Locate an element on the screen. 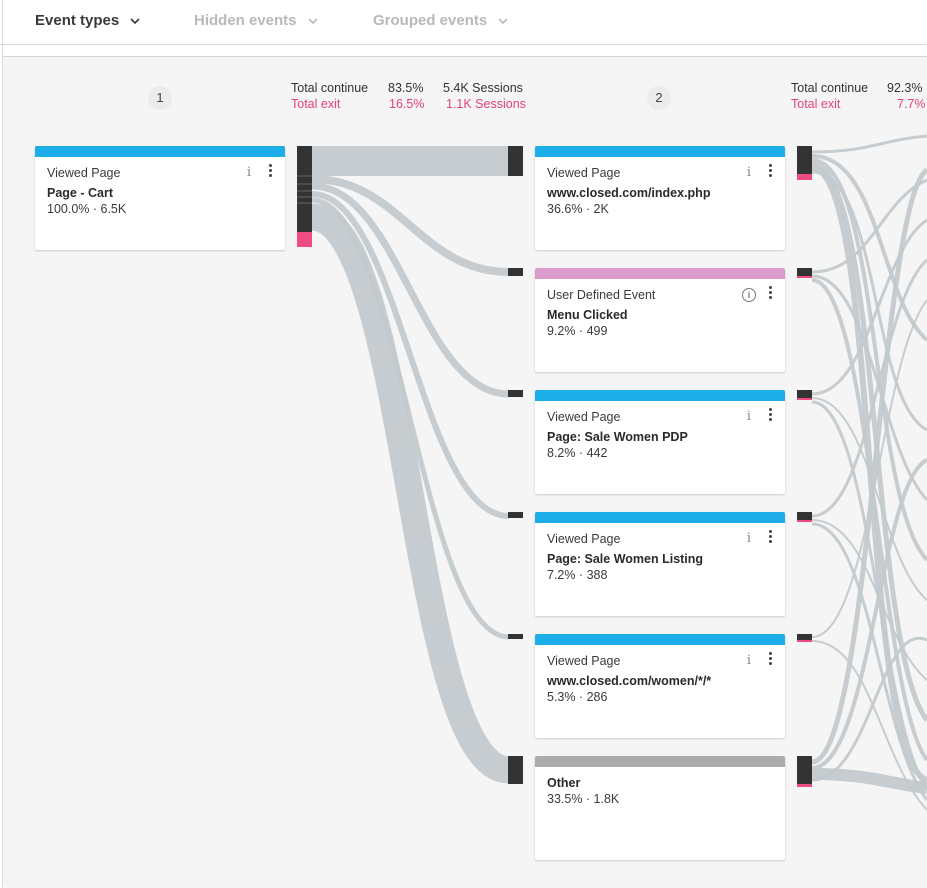 Image resolution: width=927 pixels, height=888 pixels. event-types-dropdown: Event types is located at coordinates (88, 20).